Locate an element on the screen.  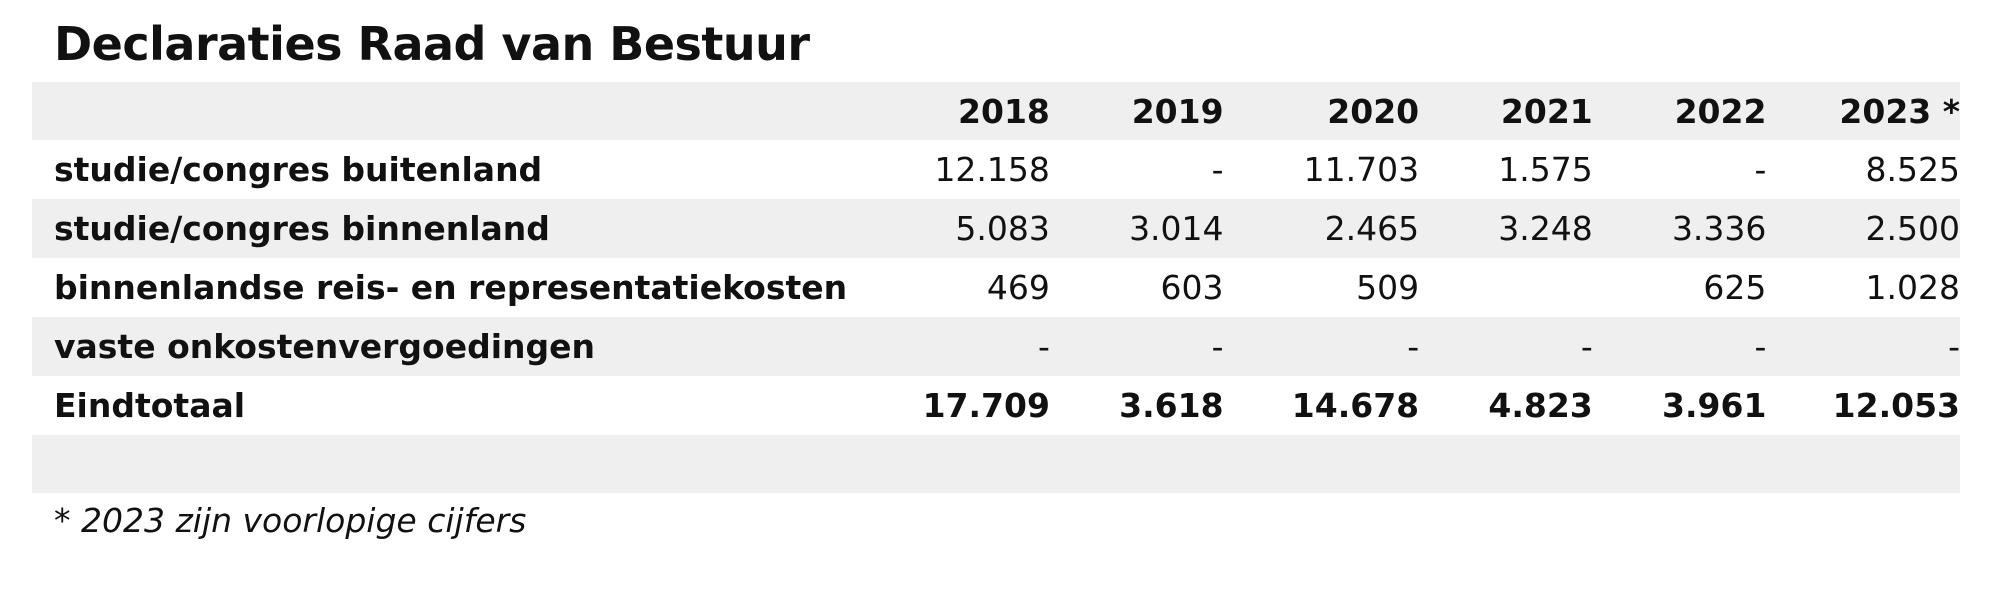
total-cell: 14.678 is located at coordinates (1355, 405).